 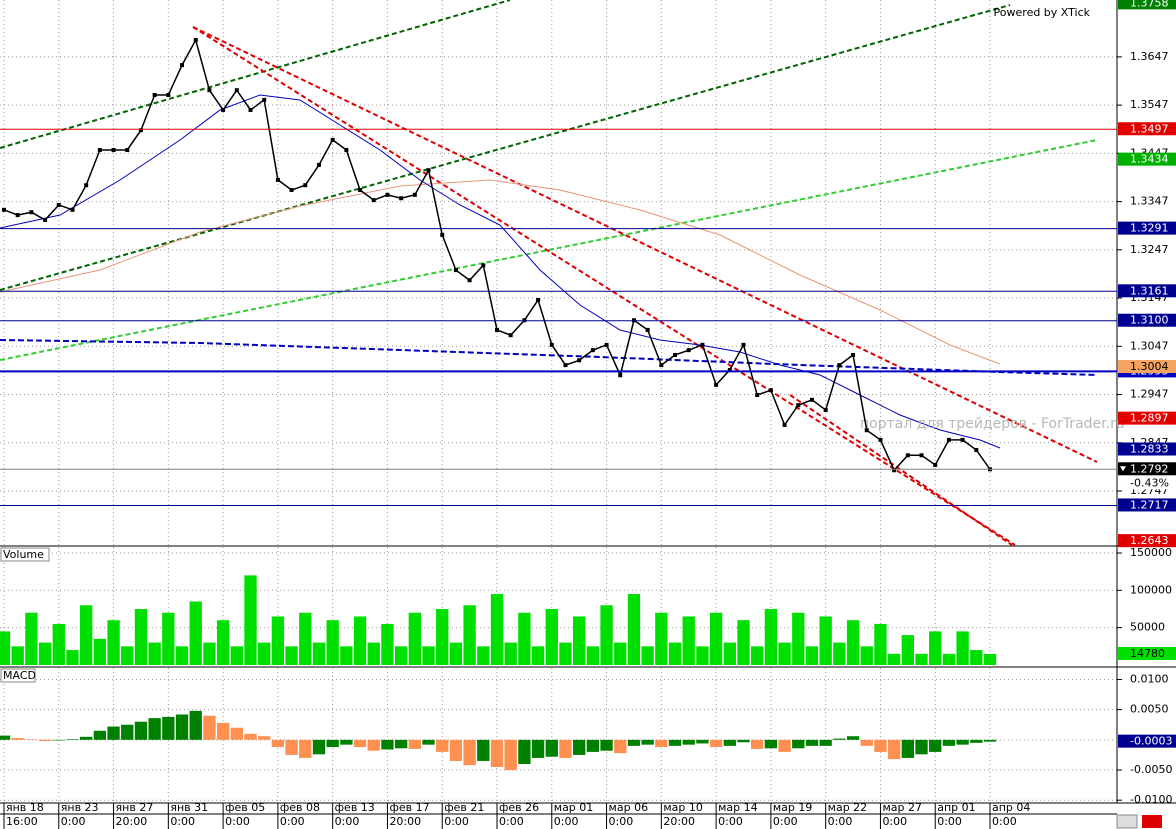 What do you see at coordinates (1152, 821) in the screenshot?
I see `exit-button` at bounding box center [1152, 821].